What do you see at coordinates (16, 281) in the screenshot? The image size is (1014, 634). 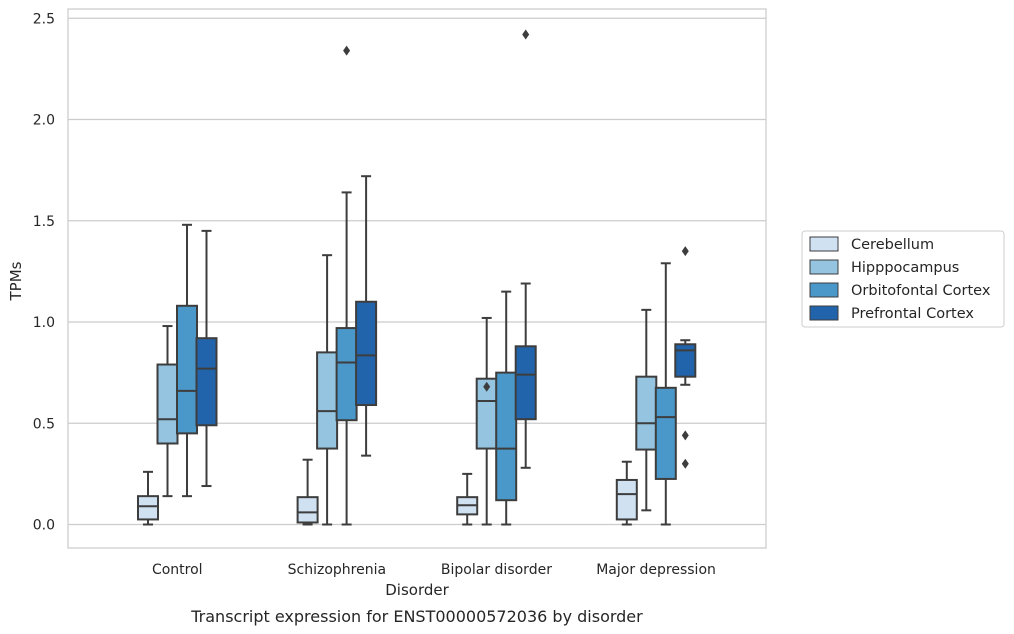 I see `y-axis-title: TPMs` at bounding box center [16, 281].